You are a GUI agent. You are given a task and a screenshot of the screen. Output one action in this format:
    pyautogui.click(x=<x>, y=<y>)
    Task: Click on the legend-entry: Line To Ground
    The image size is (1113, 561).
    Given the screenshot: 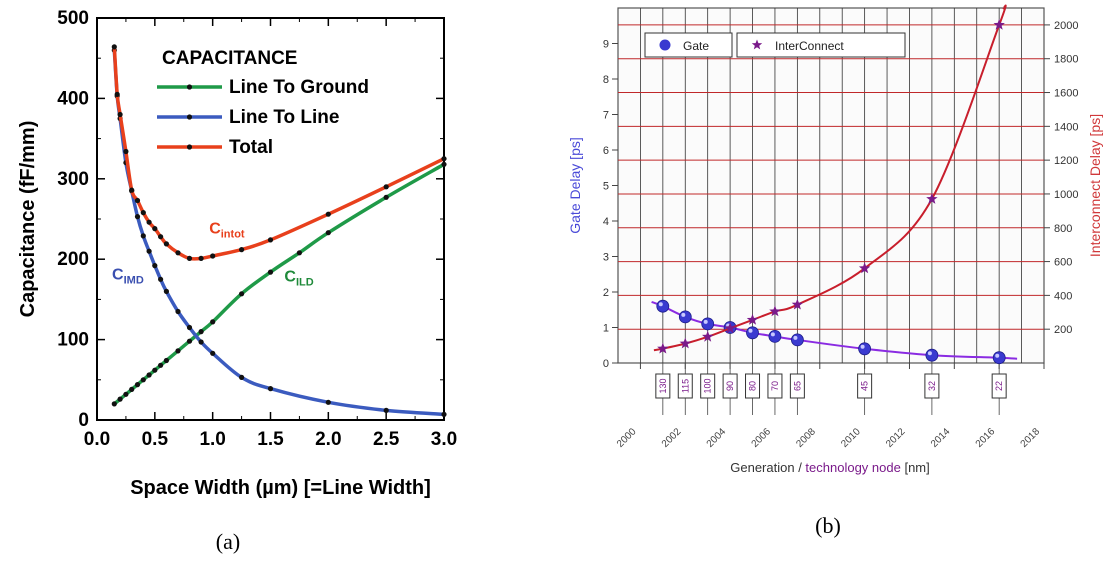 What is the action you would take?
    pyautogui.click(x=299, y=87)
    